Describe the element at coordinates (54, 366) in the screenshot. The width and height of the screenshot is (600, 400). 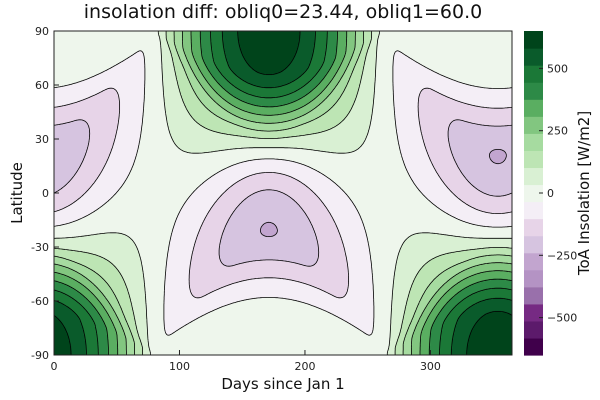
I see `x-tick-label: 0` at that location.